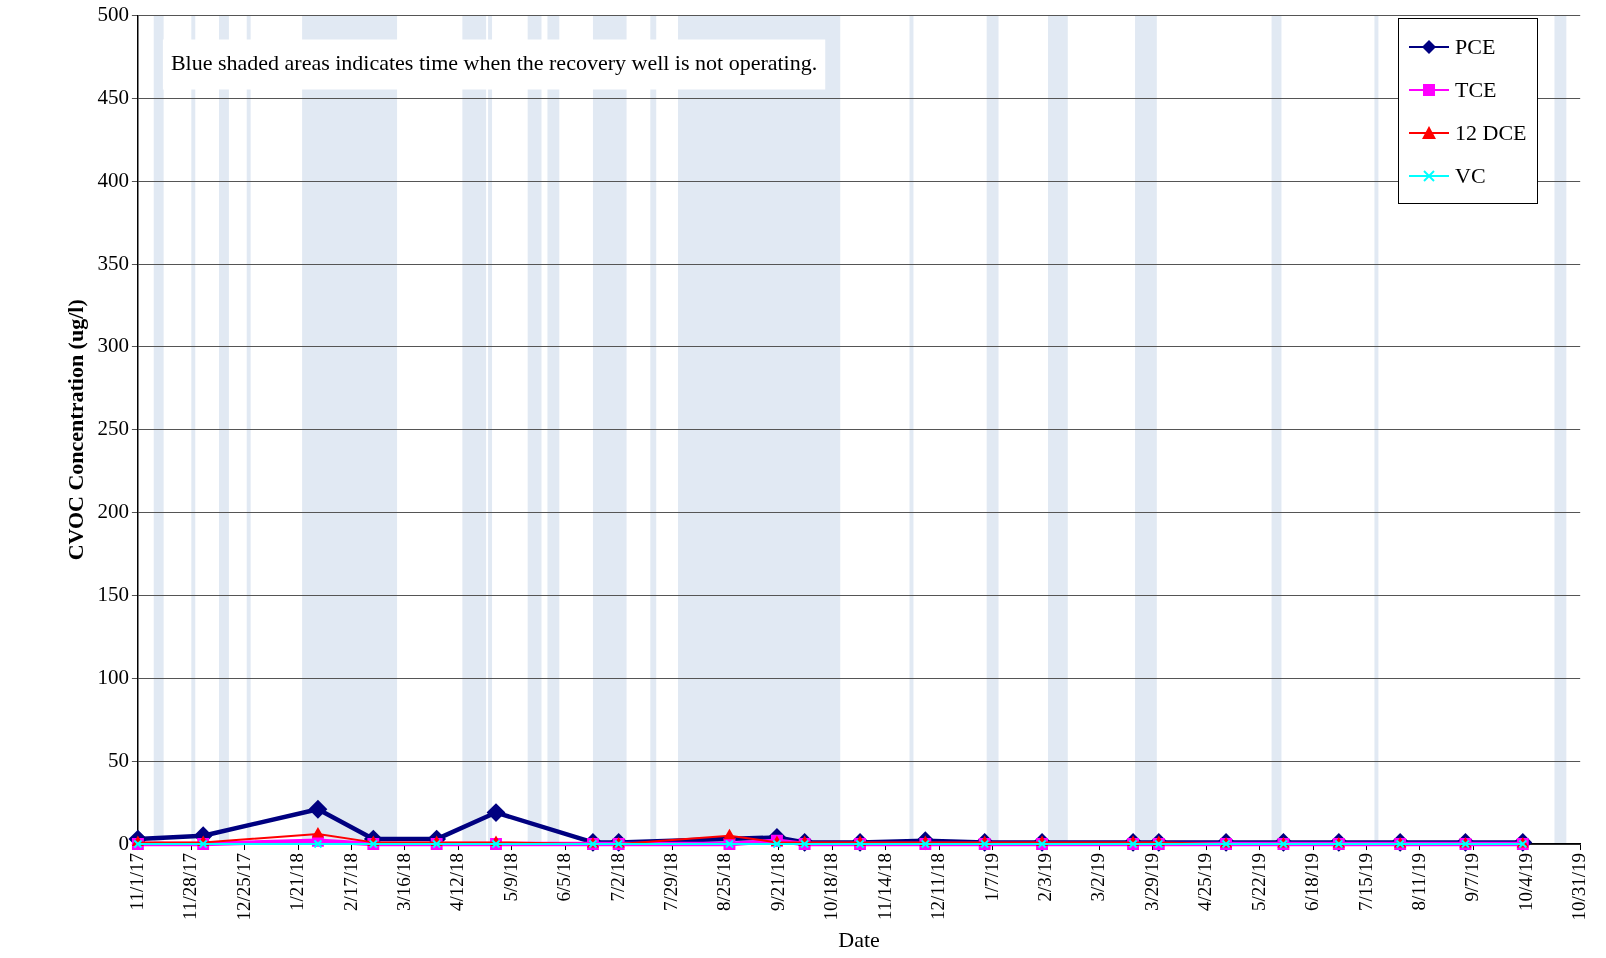  I want to click on x-tick-label: 4/12/18, so click(457, 882).